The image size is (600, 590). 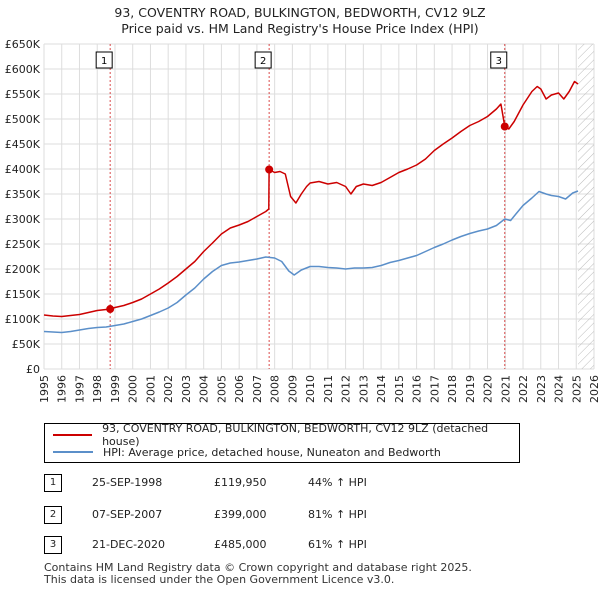 What do you see at coordinates (434, 389) in the screenshot?
I see `x-tick-label: 2017` at bounding box center [434, 389].